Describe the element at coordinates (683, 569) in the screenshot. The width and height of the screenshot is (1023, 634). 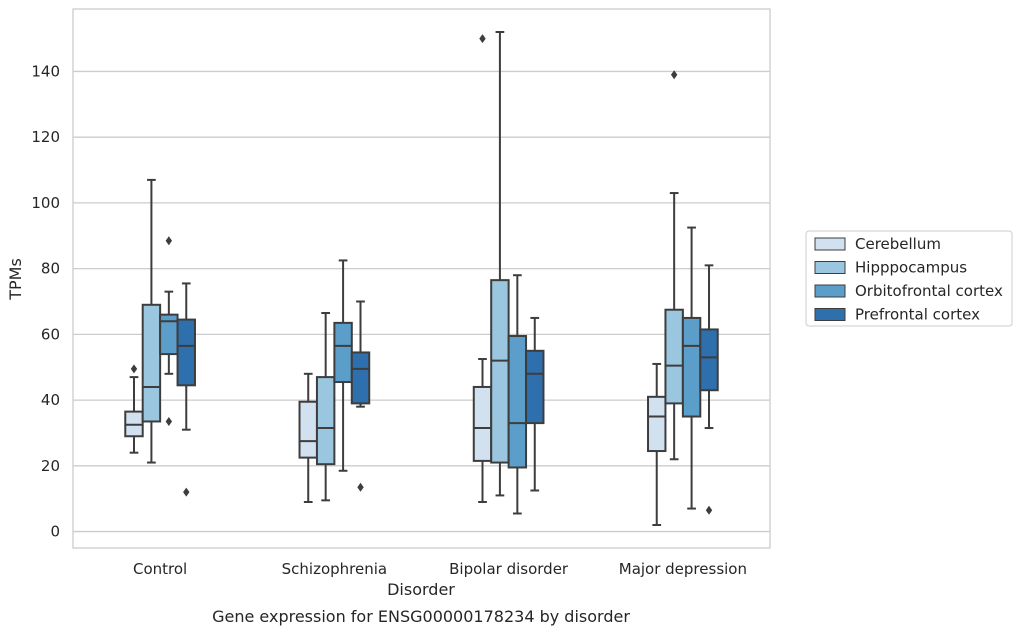
I see `x-tick-label-major-depression: Major depression` at that location.